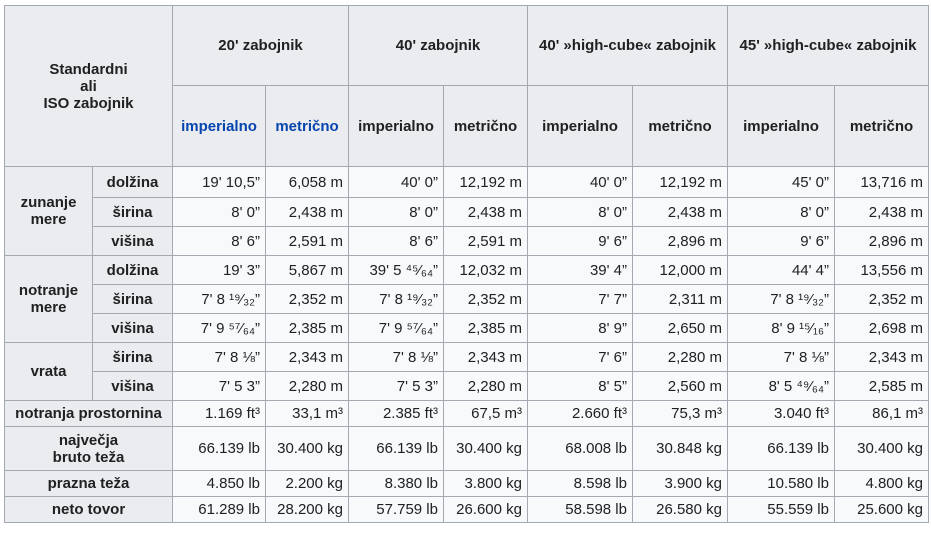  I want to click on cell: 8' 9 ¹⁵⁄₁₆”, so click(781, 328).